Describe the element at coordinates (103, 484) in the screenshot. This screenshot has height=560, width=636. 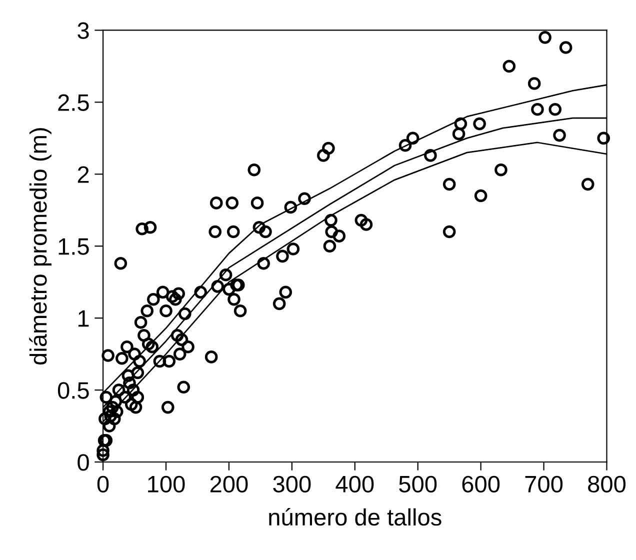
I see `x-tick-label: 0` at that location.